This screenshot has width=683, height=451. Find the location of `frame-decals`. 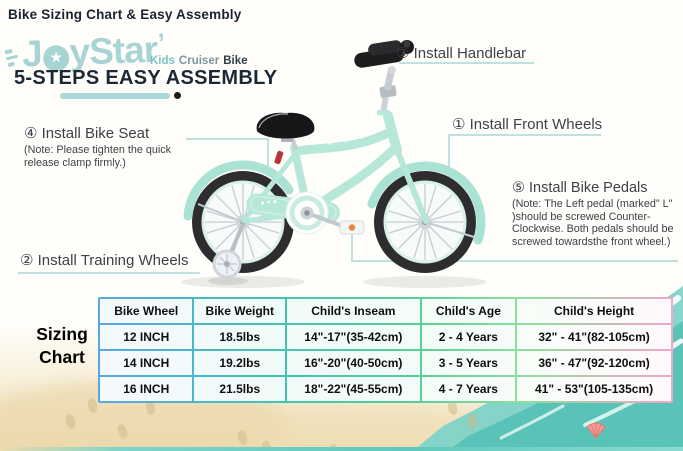

frame-decals is located at coordinates (350, 154).